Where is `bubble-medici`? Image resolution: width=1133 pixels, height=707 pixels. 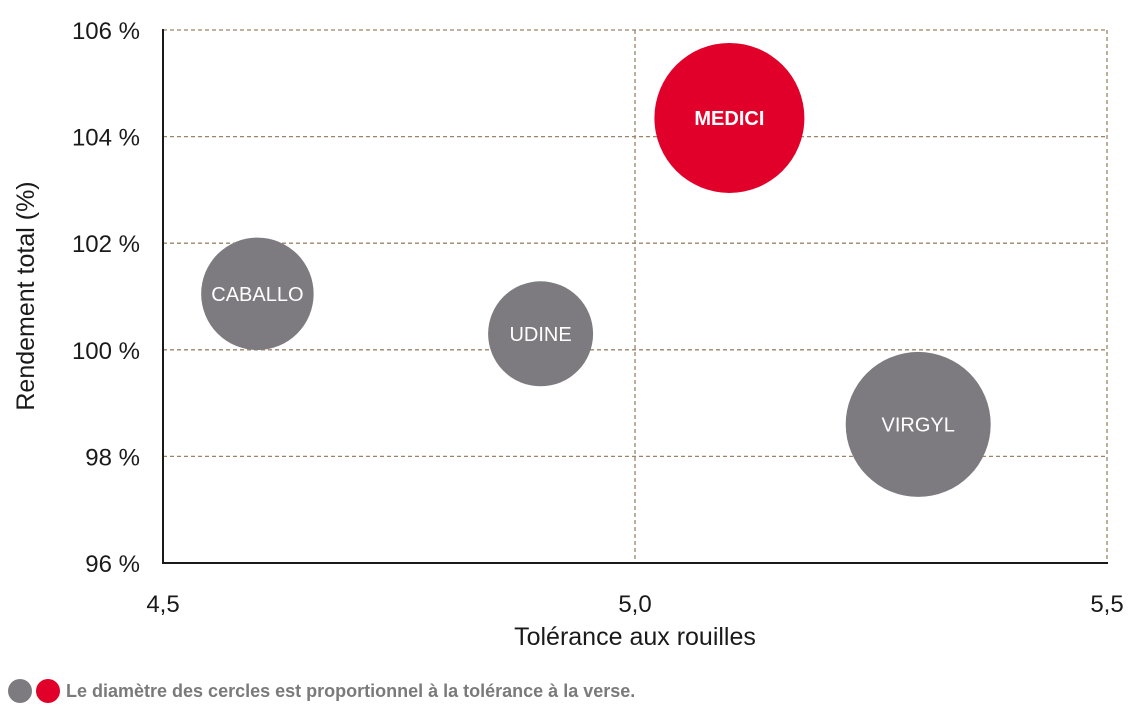
bubble-medici is located at coordinates (729, 117).